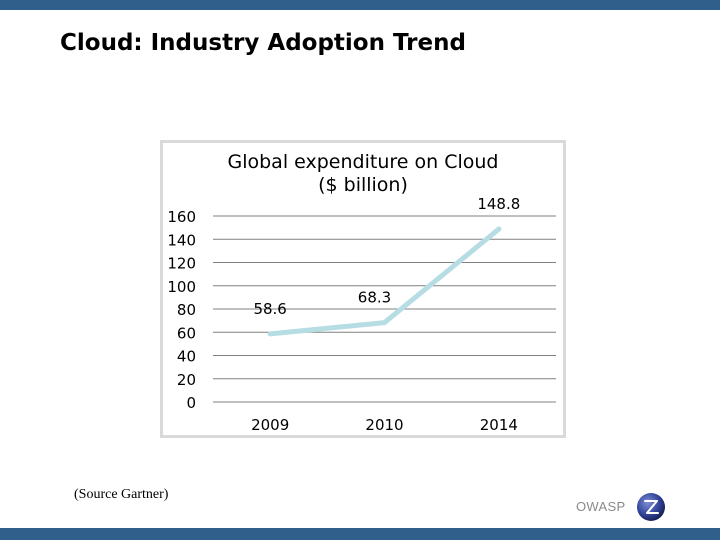  Describe the element at coordinates (181, 217) in the screenshot. I see `y-tick-label: 160` at that location.